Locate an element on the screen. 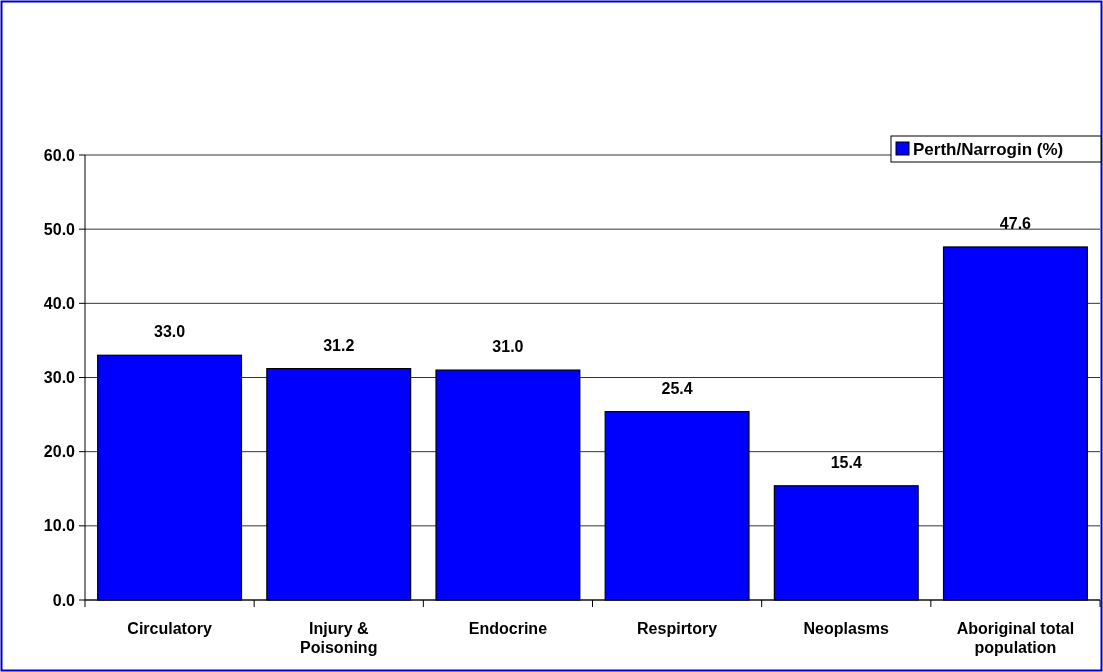  y-tick-label: 0.0 is located at coordinates (64, 600).